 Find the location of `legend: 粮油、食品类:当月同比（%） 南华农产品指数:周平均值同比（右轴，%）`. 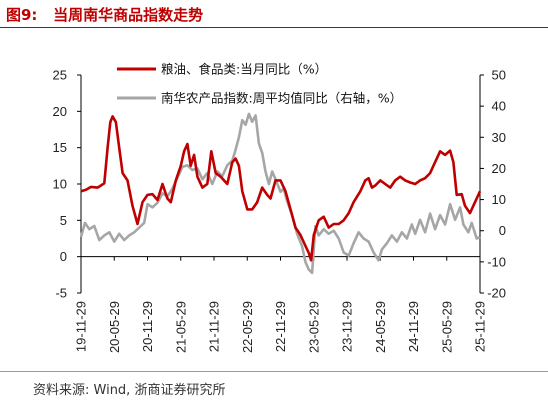

legend: 粮油、食品类:当月同比（%） 南华农产品指数:周平均值同比（右轴，%） is located at coordinates (259, 84).